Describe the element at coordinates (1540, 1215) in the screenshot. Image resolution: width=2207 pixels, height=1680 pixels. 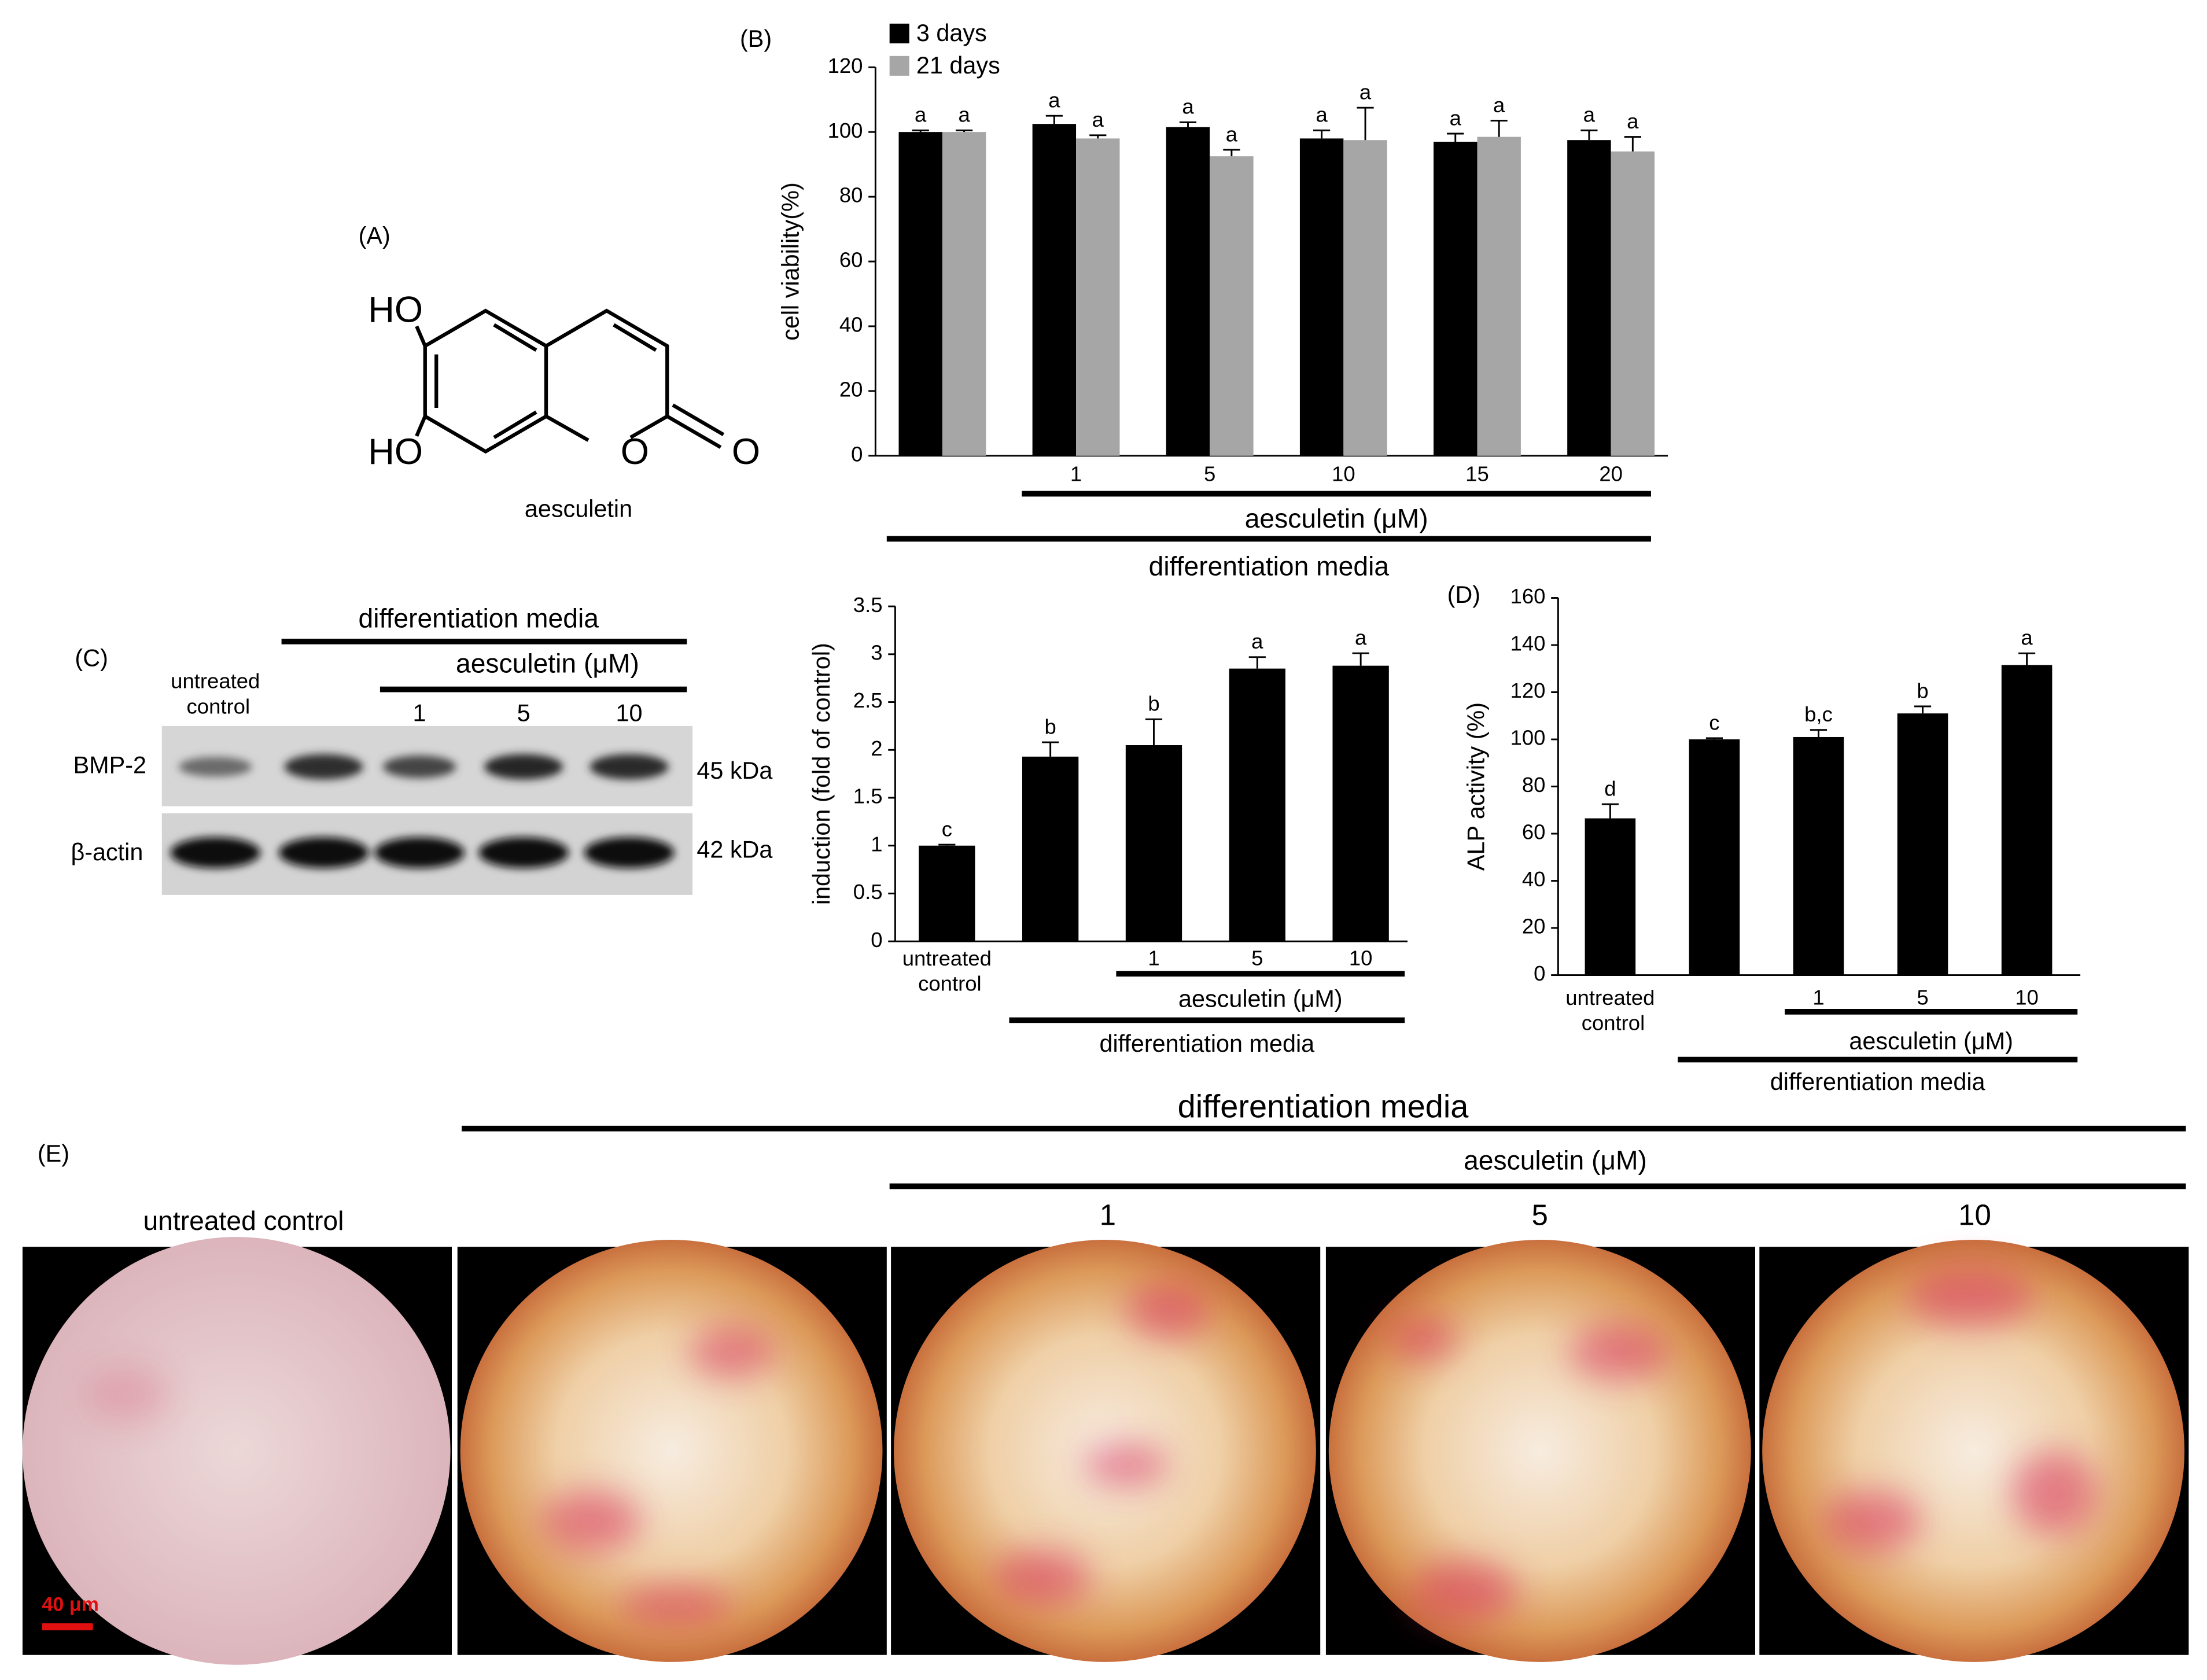
I see `column-label: 5` at that location.